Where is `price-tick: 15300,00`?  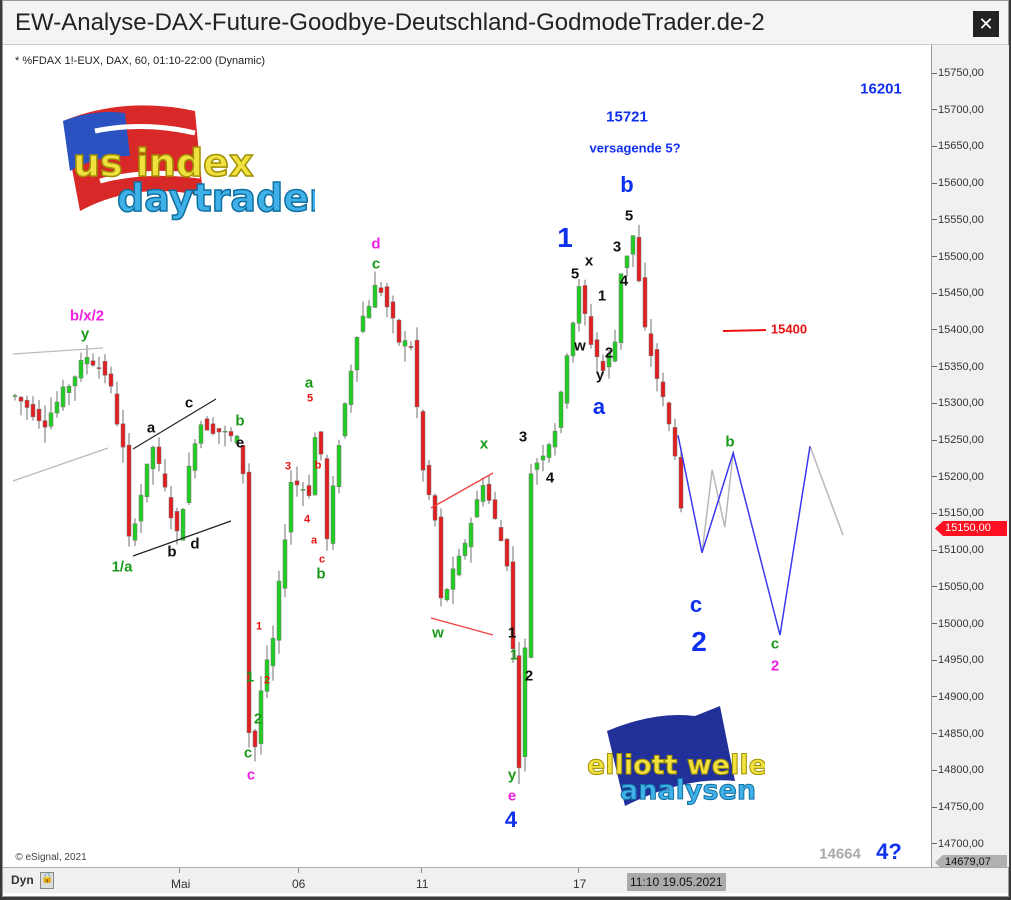
price-tick: 15300,00 is located at coordinates (958, 403).